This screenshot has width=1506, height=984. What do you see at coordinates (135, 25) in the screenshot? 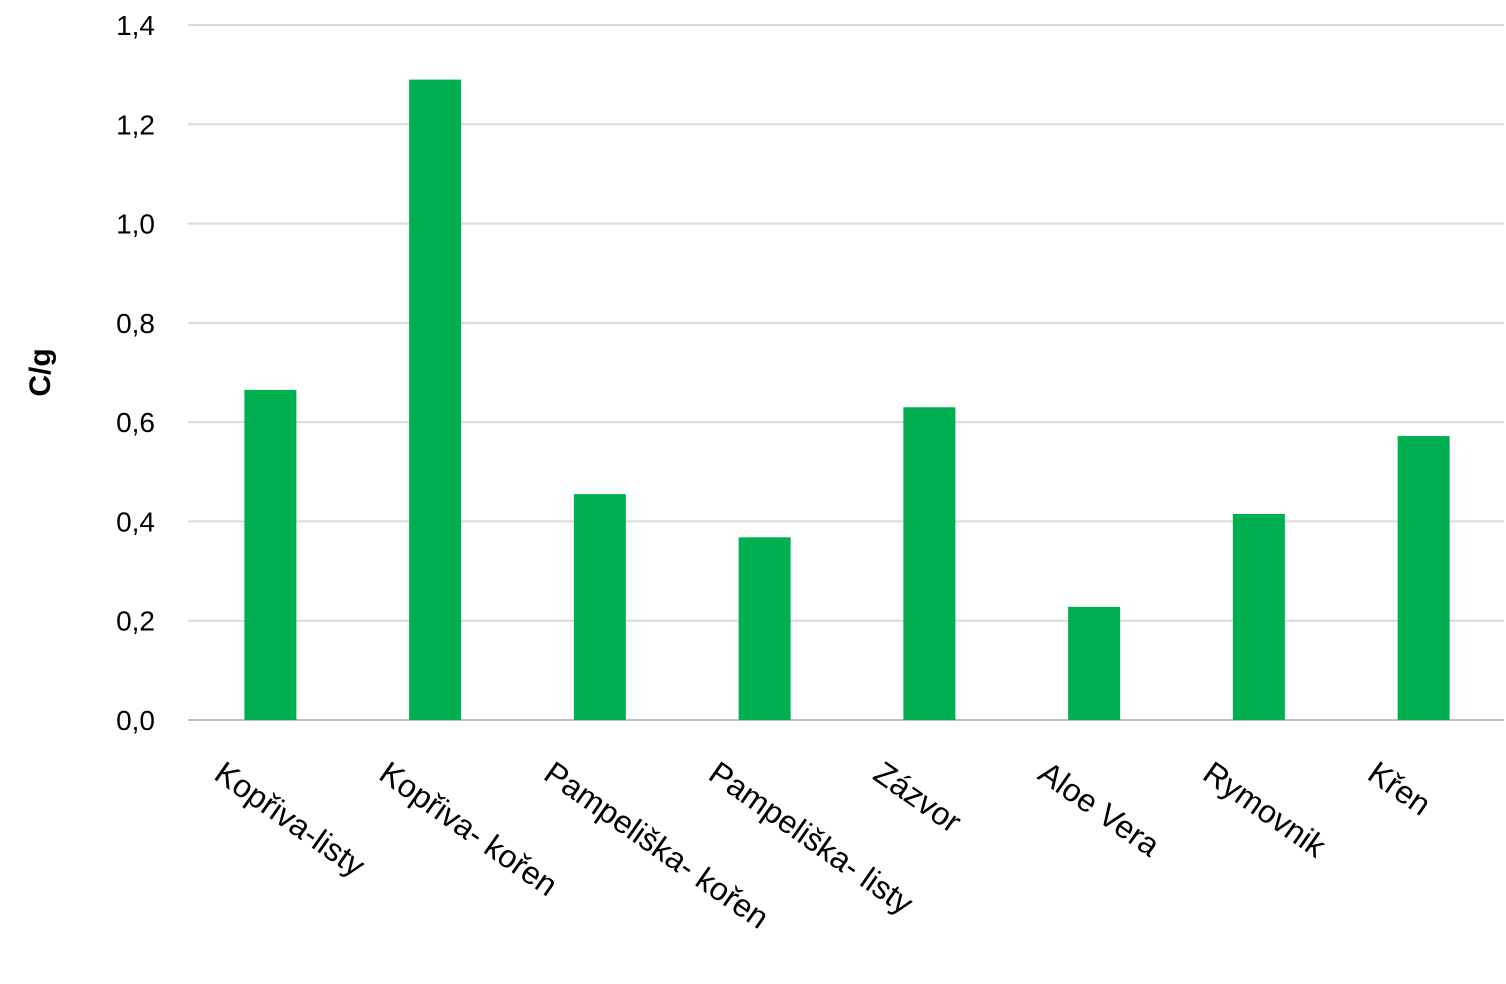
I see `y-tick-label: 1,4` at bounding box center [135, 25].